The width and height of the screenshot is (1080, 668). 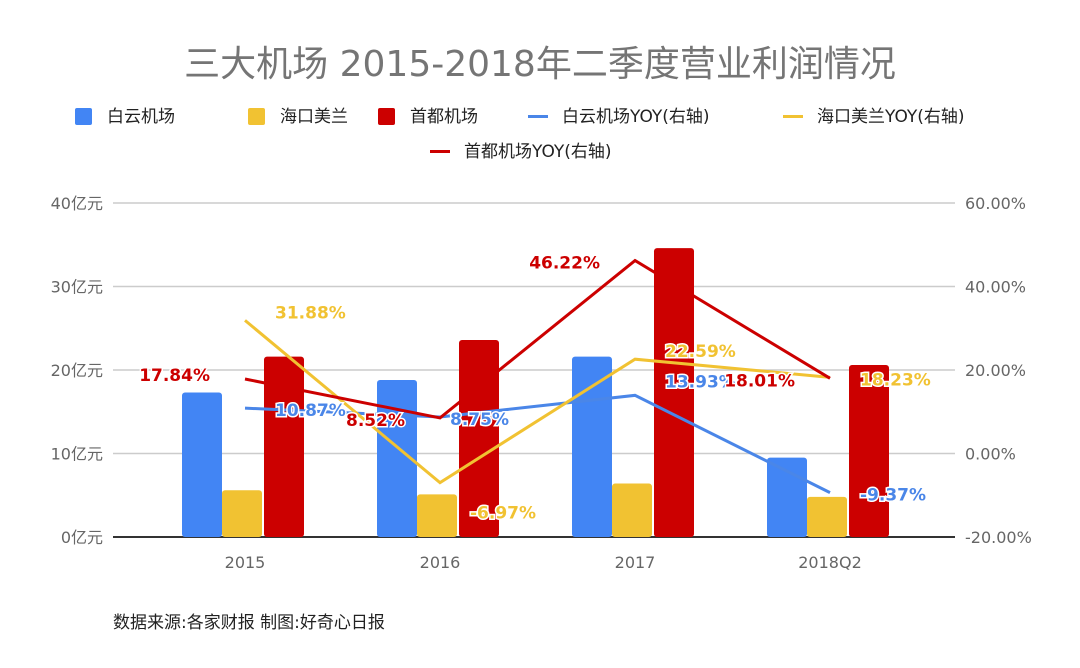 What do you see at coordinates (245, 562) in the screenshot?
I see `x-tick-label: 2015` at bounding box center [245, 562].